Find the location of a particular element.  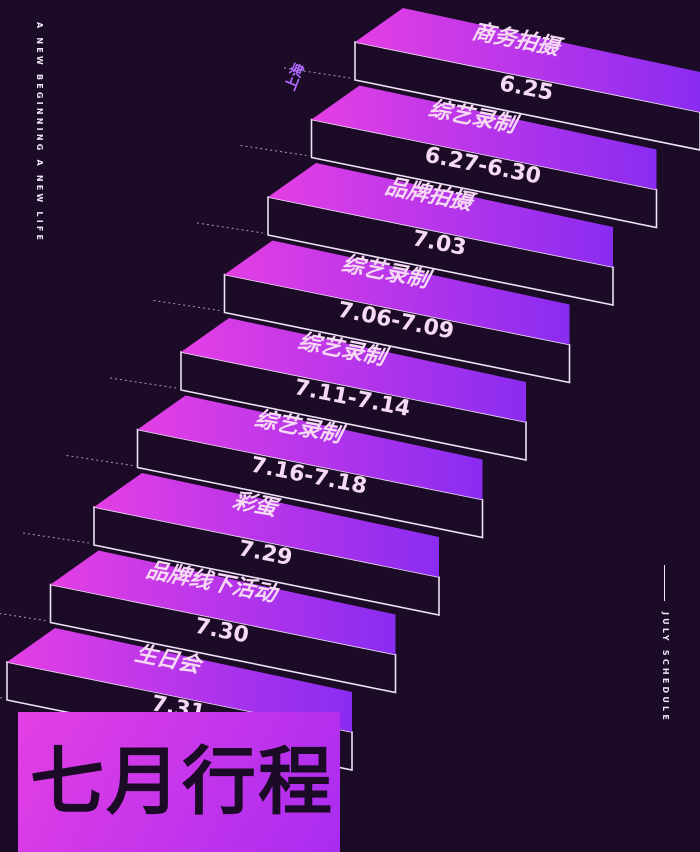

page-title: 七月行程 is located at coordinates (182, 782).